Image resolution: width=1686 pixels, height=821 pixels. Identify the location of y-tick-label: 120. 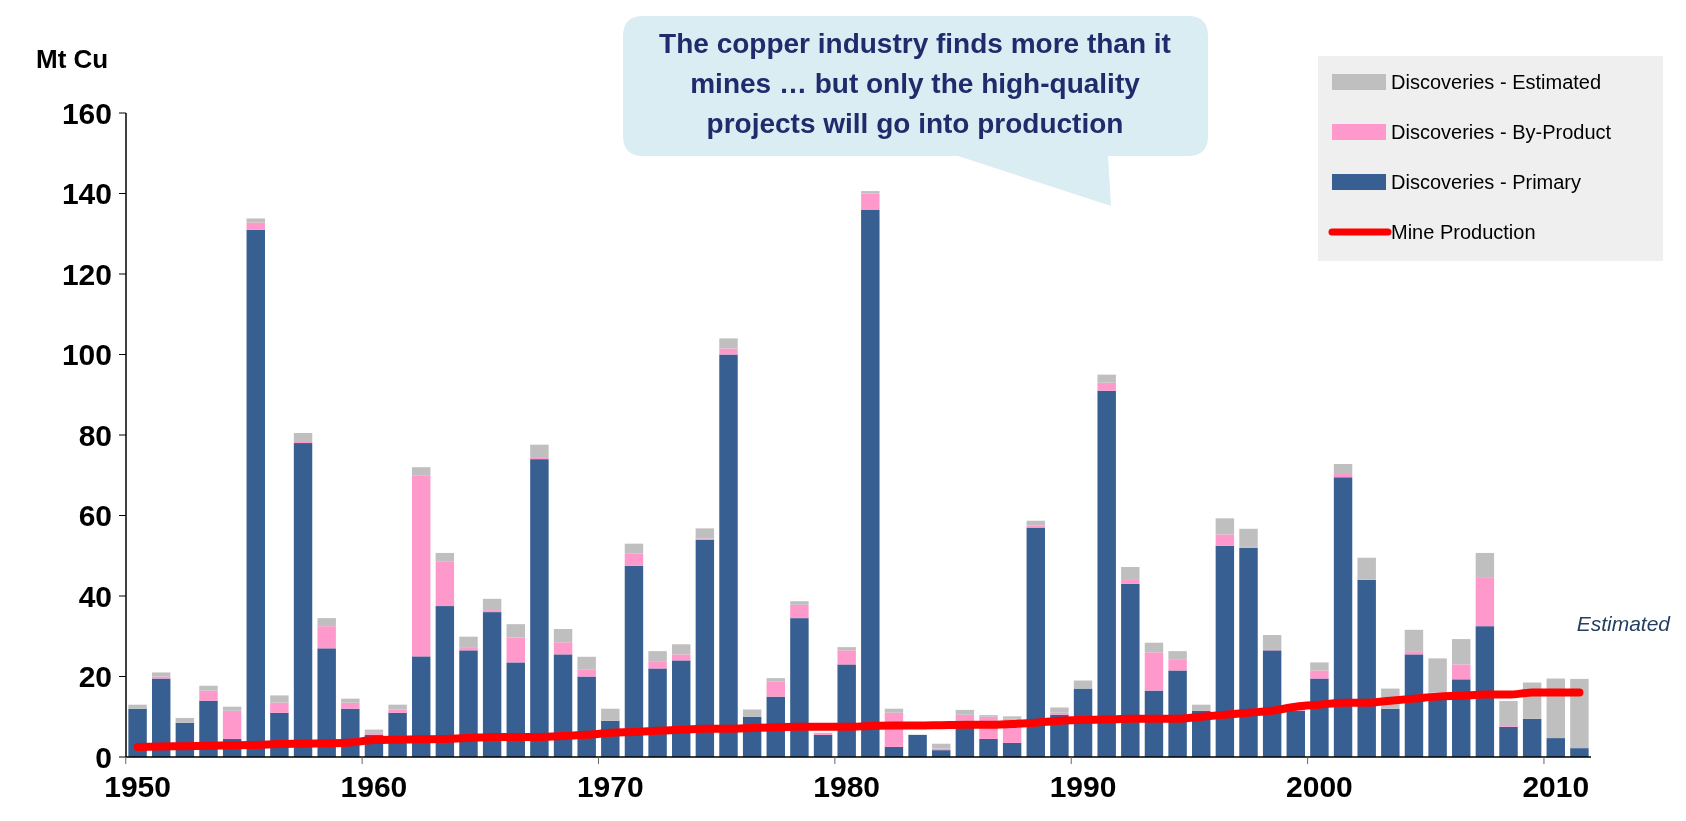
(86, 274).